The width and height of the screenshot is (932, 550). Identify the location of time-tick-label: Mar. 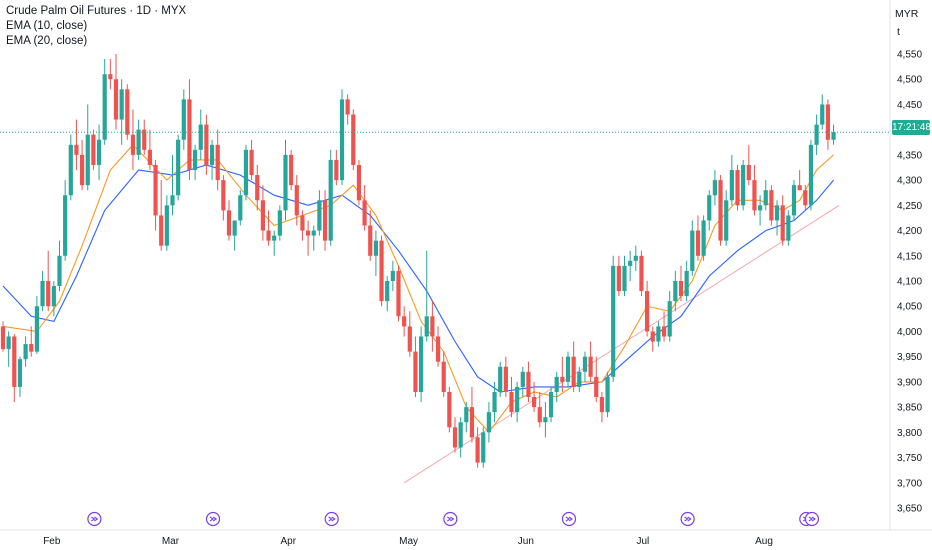
(171, 541).